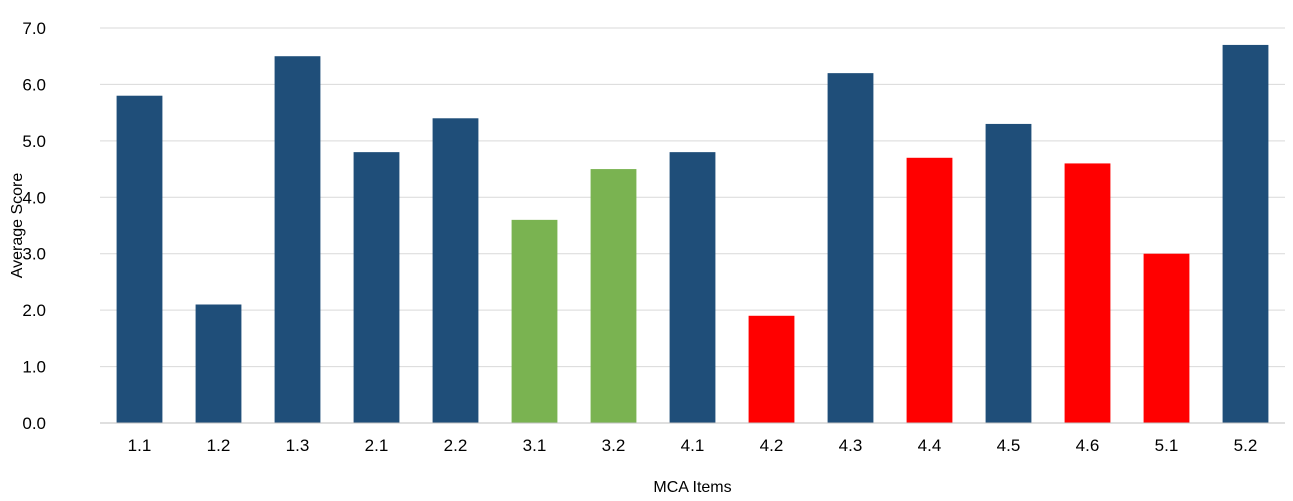  I want to click on x-tick-label: 4.2, so click(772, 445).